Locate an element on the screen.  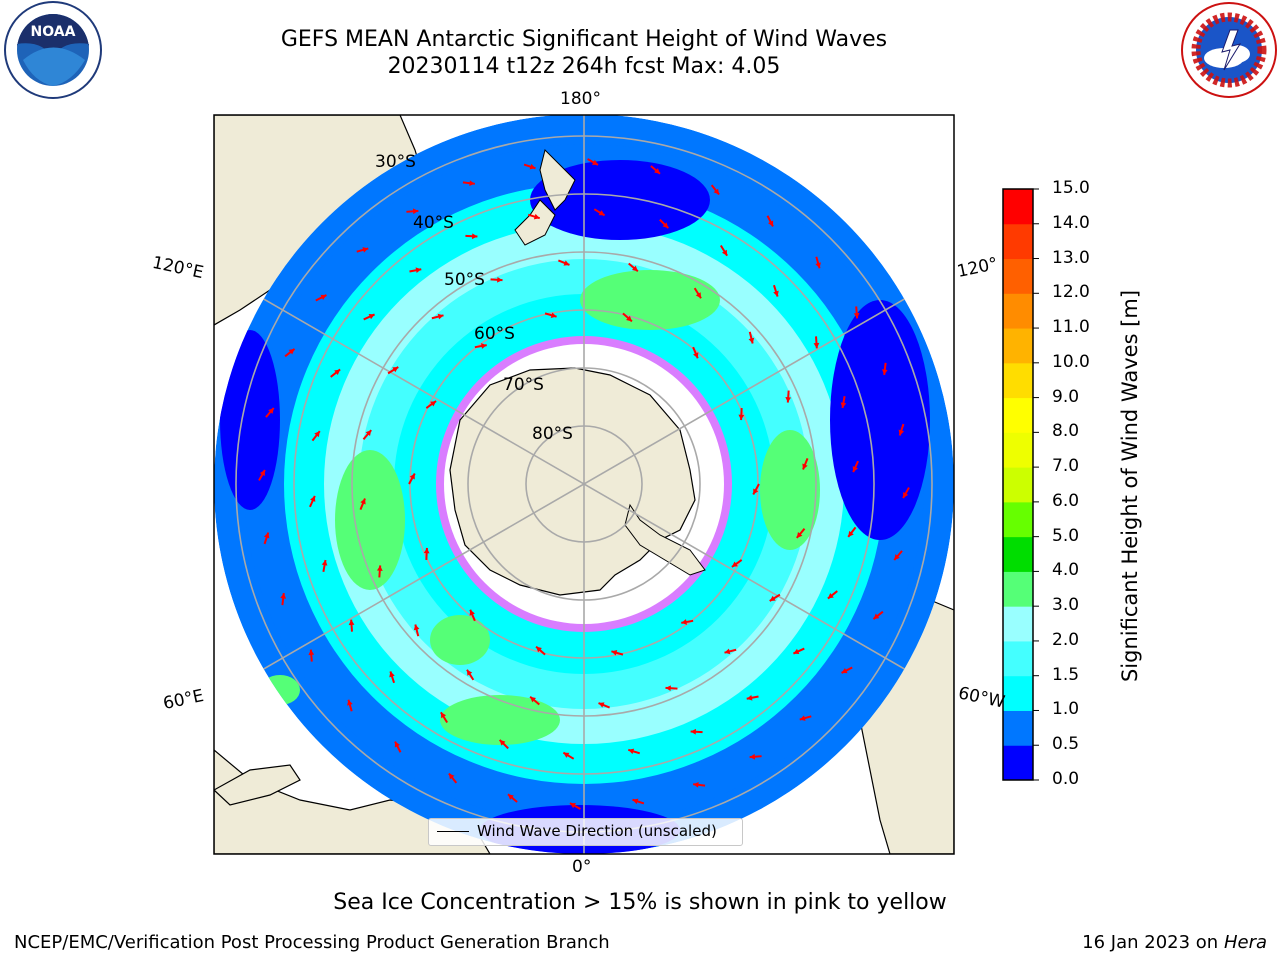
colorbar-title: Significant Height of Wind Waves [m] is located at coordinates (1130, 486).